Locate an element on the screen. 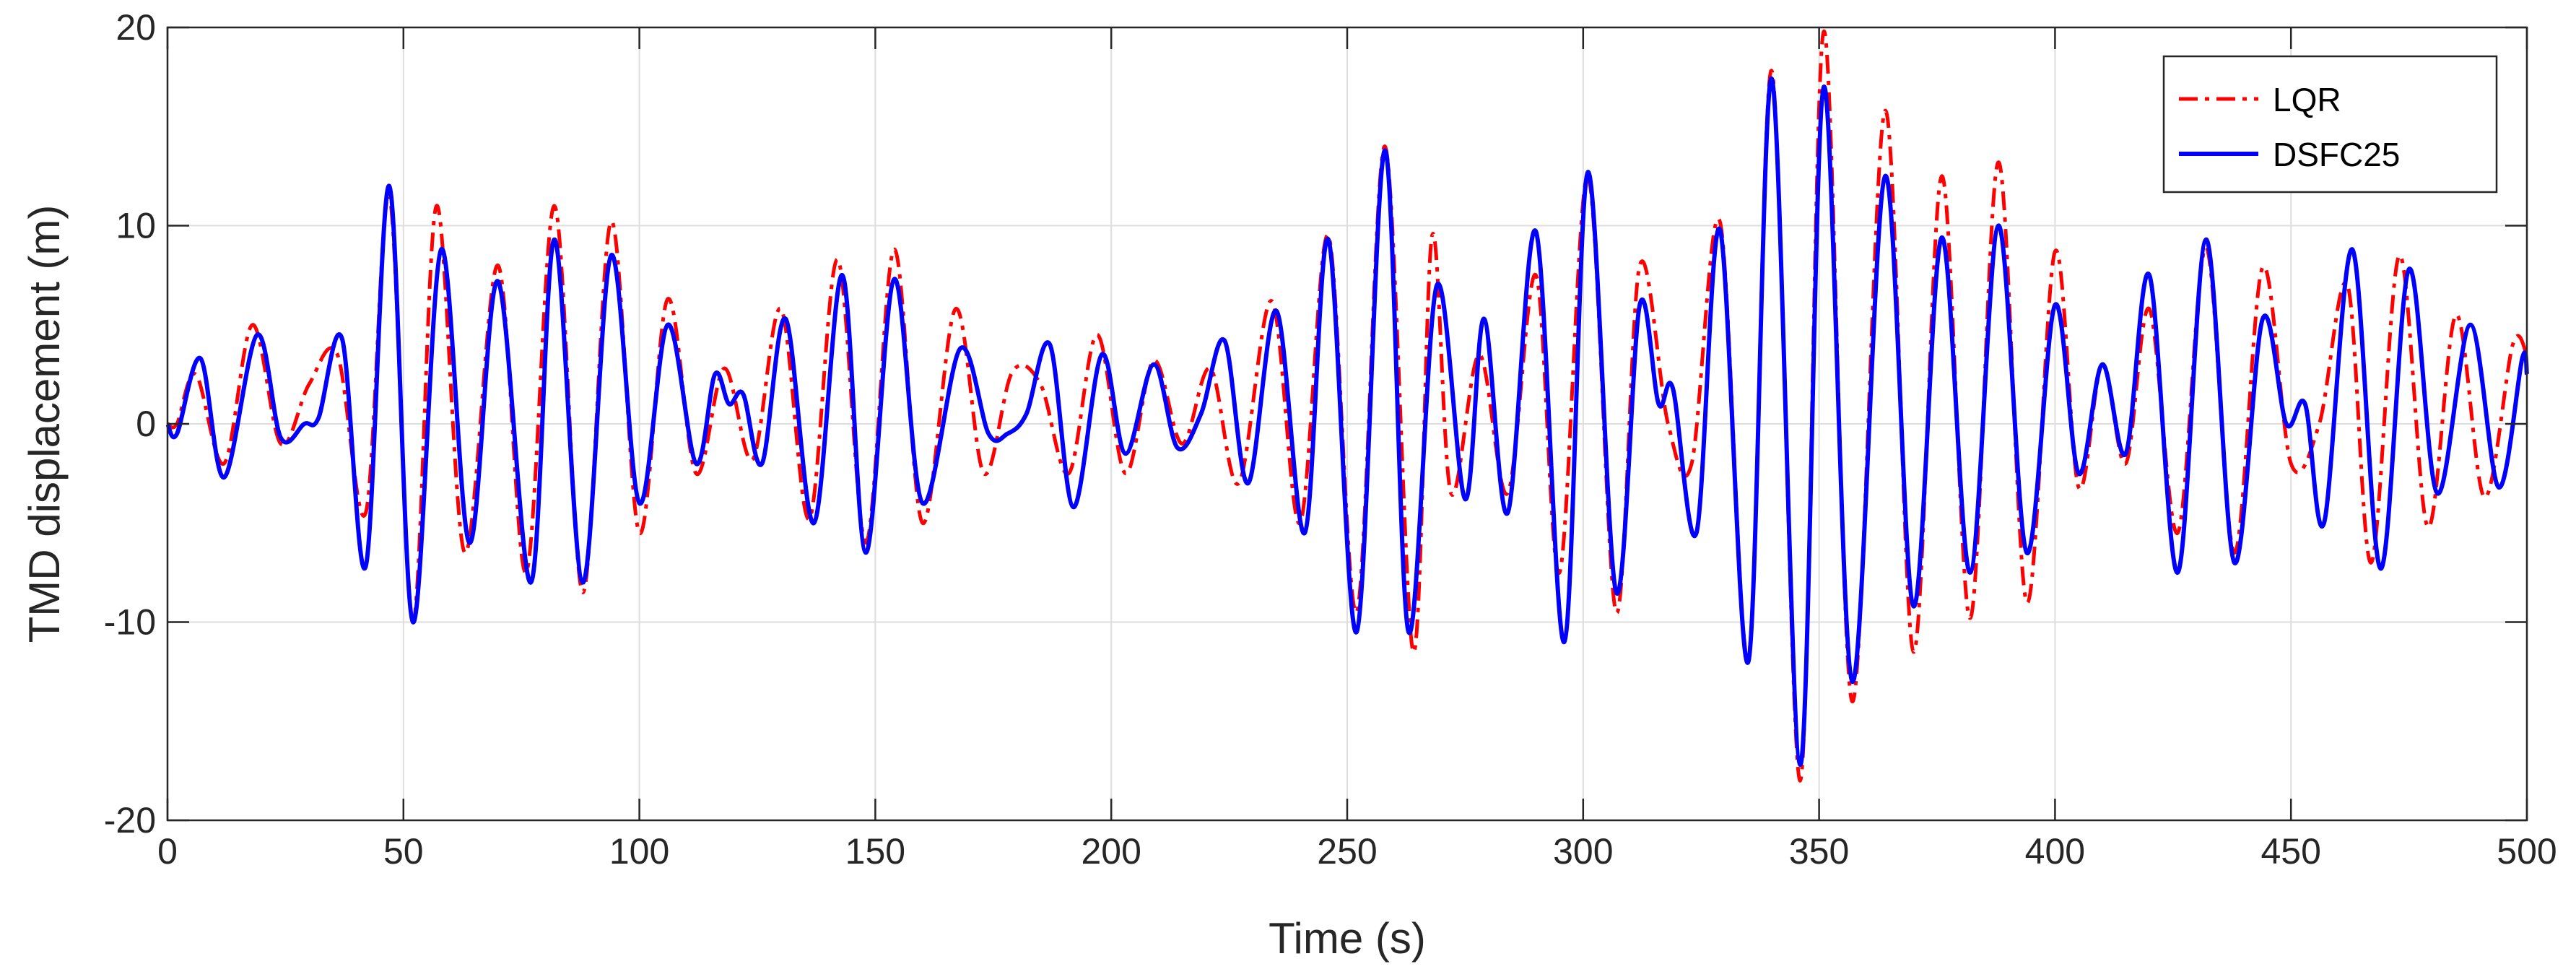 Image resolution: width=2576 pixels, height=977 pixels. x-tick-label: 200 is located at coordinates (1111, 851).